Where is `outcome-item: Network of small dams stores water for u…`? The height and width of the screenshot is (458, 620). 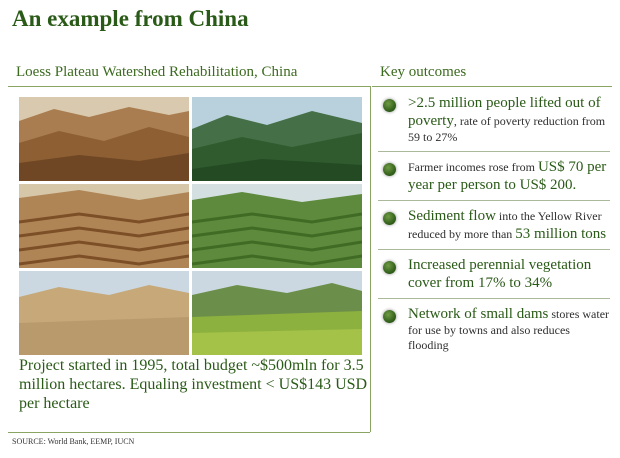 outcome-item: Network of small dams stores water for u… is located at coordinates (494, 329).